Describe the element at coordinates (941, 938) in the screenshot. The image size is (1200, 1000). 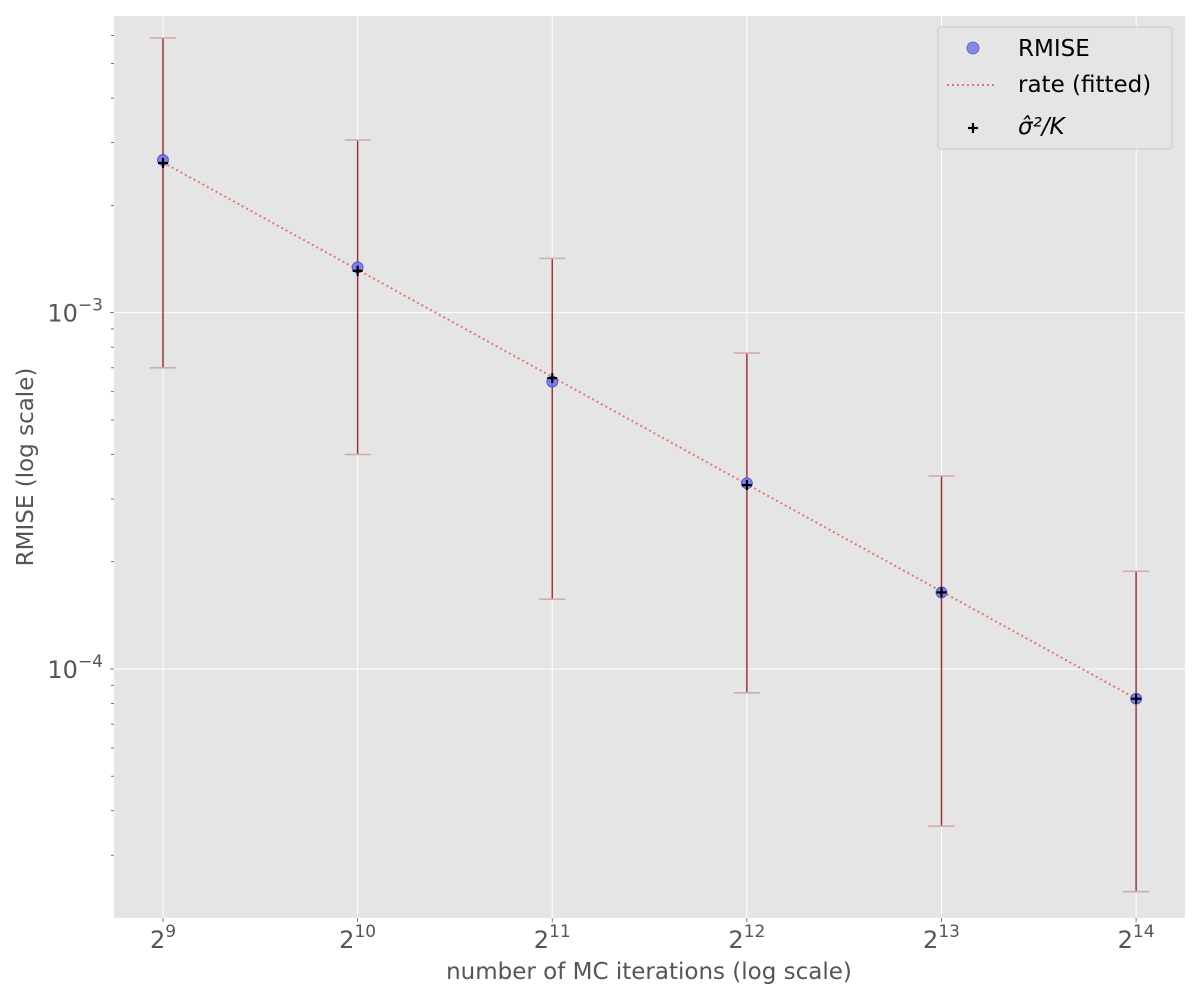
I see `x-tick-label: 213` at that location.